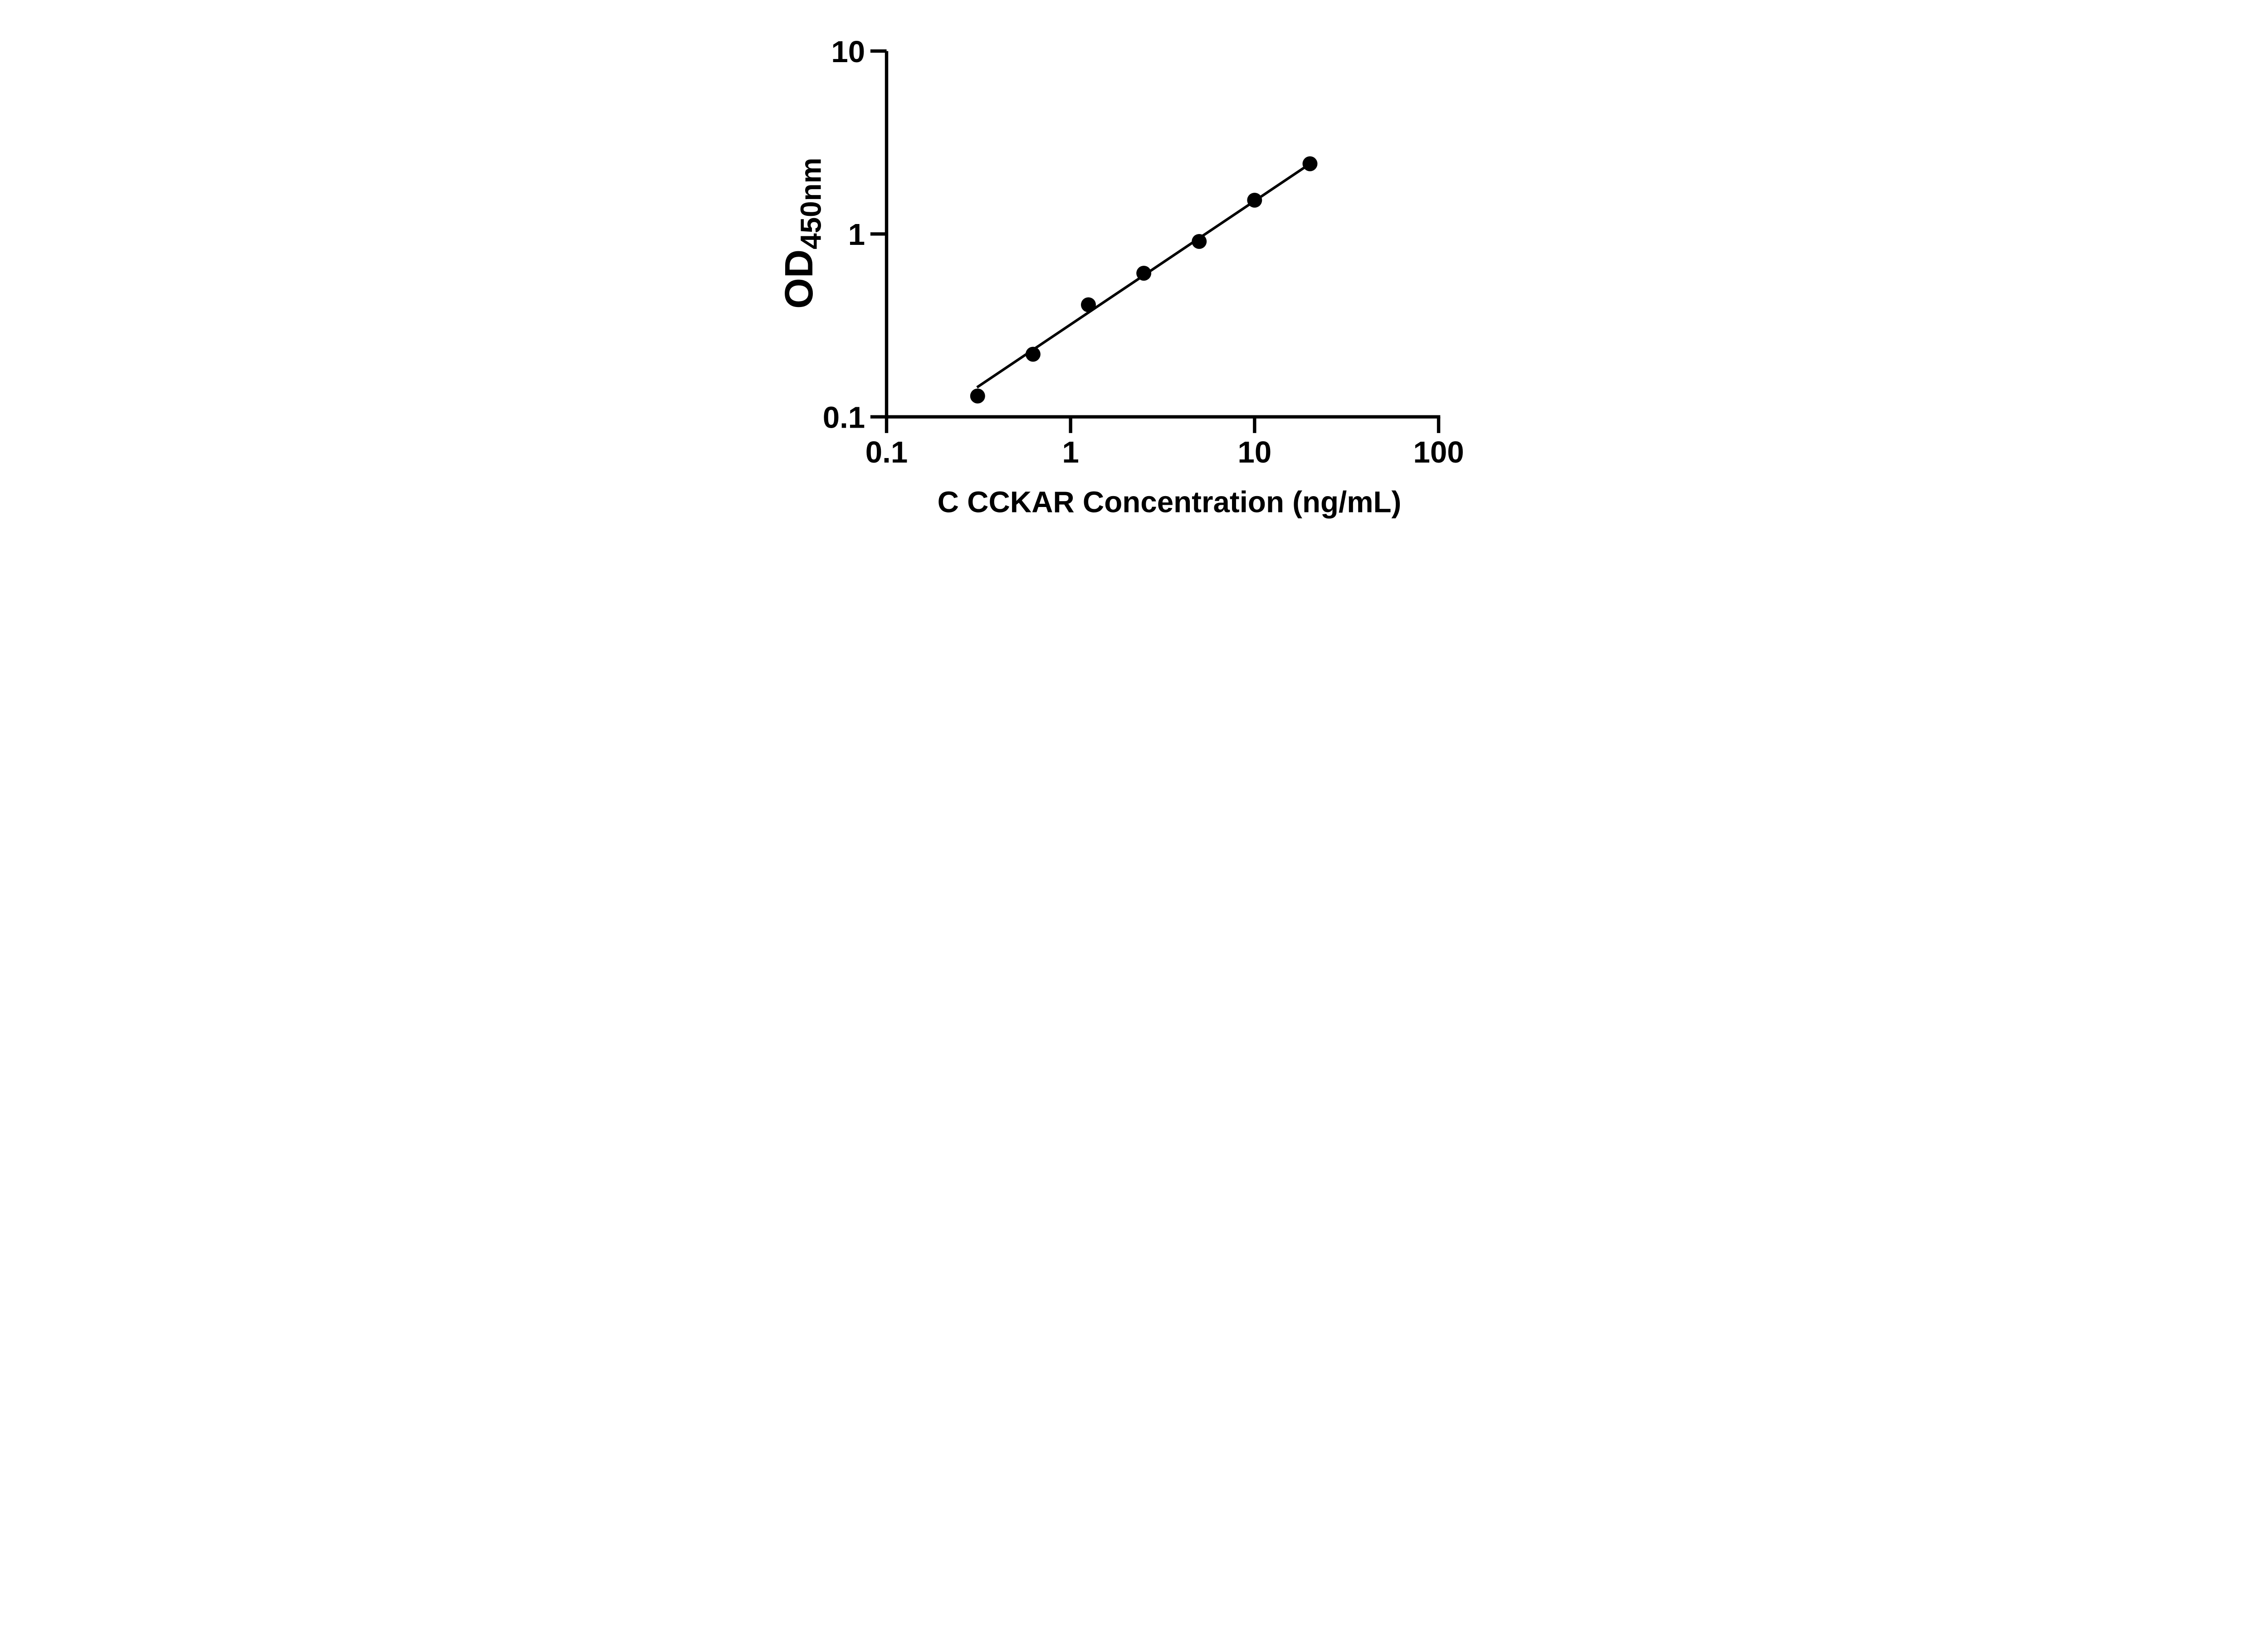  I want to click on y-axis-title-main: OD, so click(799, 279).